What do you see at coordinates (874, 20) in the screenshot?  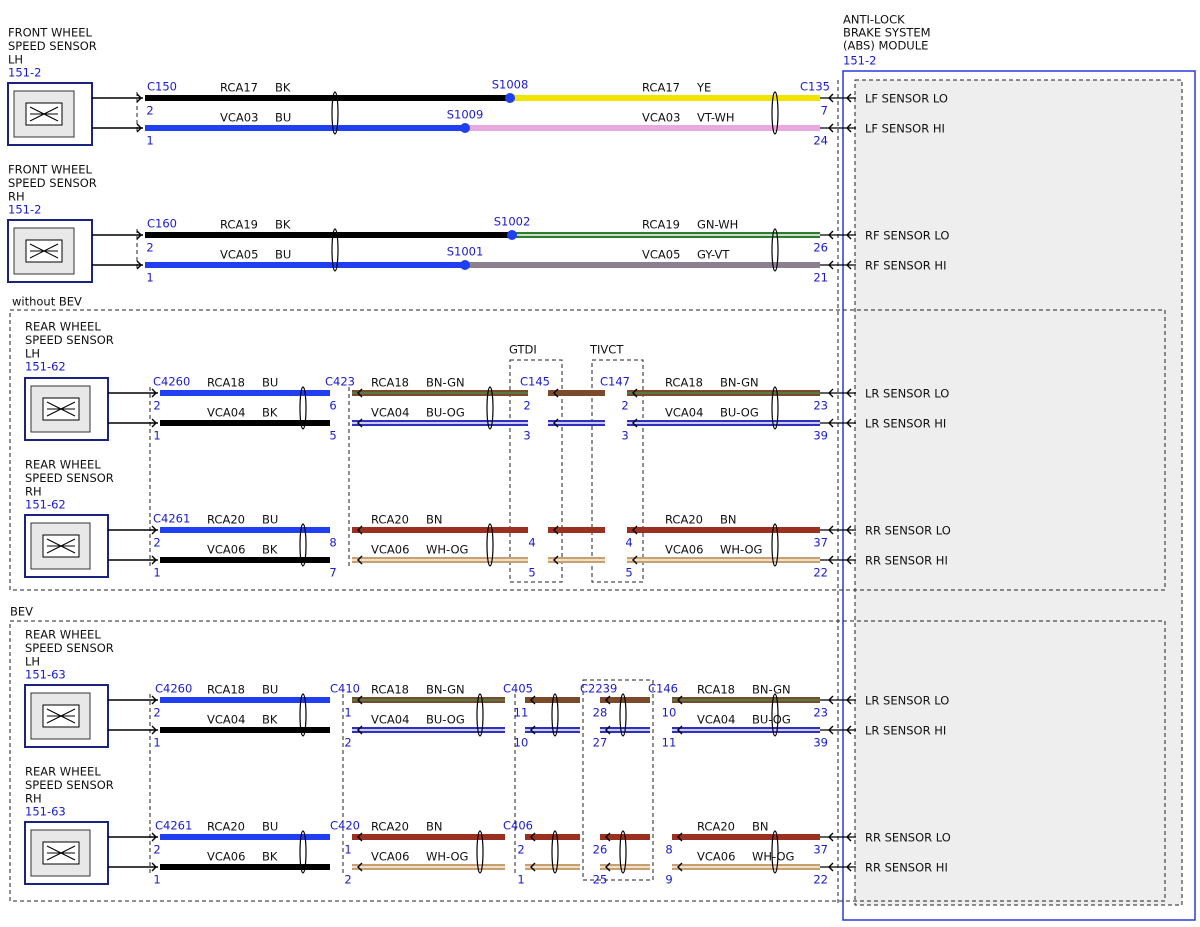 I see `module-title: ANTI-LOCK` at bounding box center [874, 20].